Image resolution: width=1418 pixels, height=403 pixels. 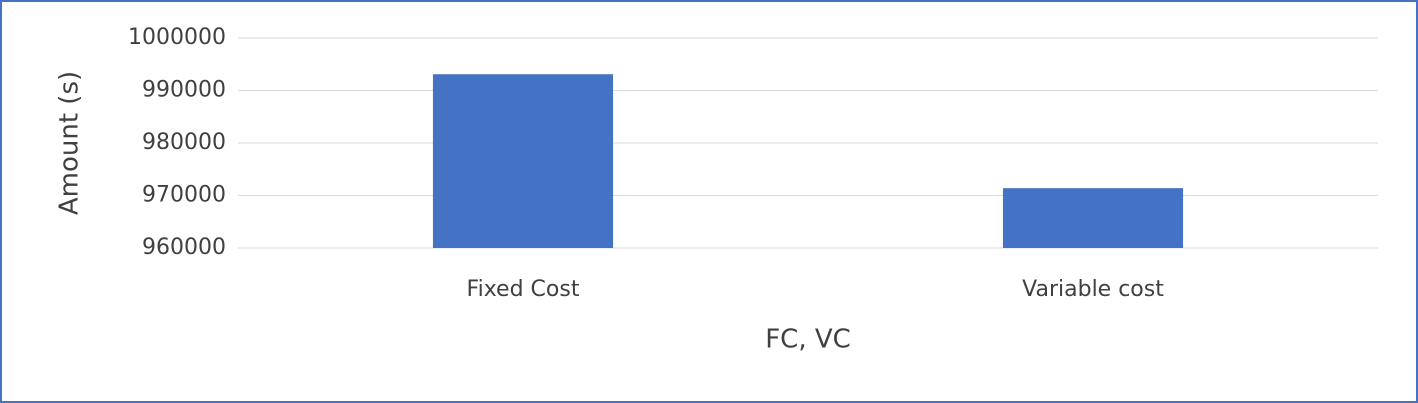 What do you see at coordinates (1093, 289) in the screenshot?
I see `x-tick-label: Variable cost` at bounding box center [1093, 289].